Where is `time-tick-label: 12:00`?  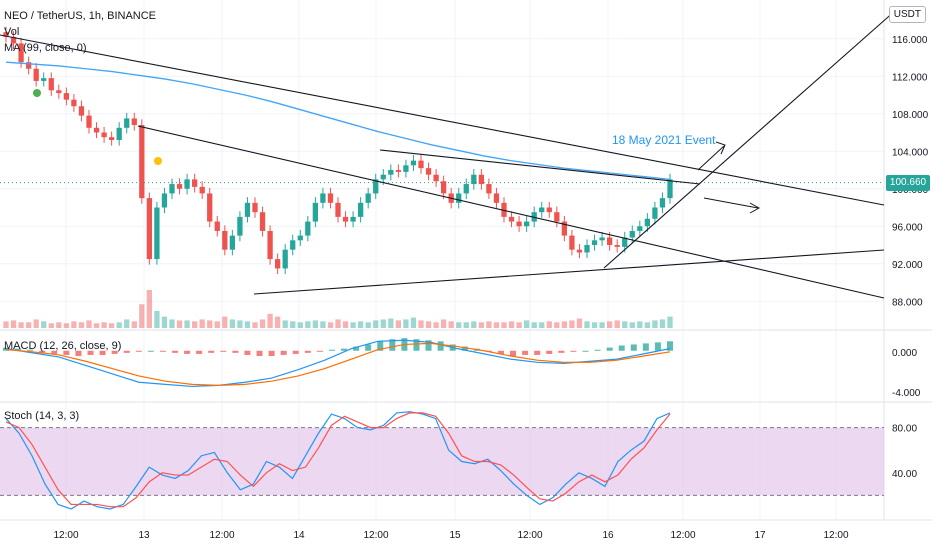
time-tick-label: 12:00 is located at coordinates (835, 535).